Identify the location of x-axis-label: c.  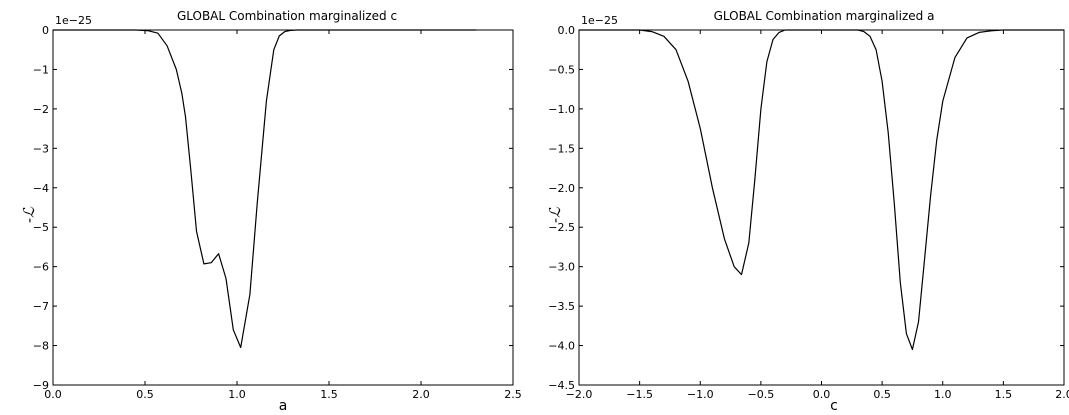
(834, 406).